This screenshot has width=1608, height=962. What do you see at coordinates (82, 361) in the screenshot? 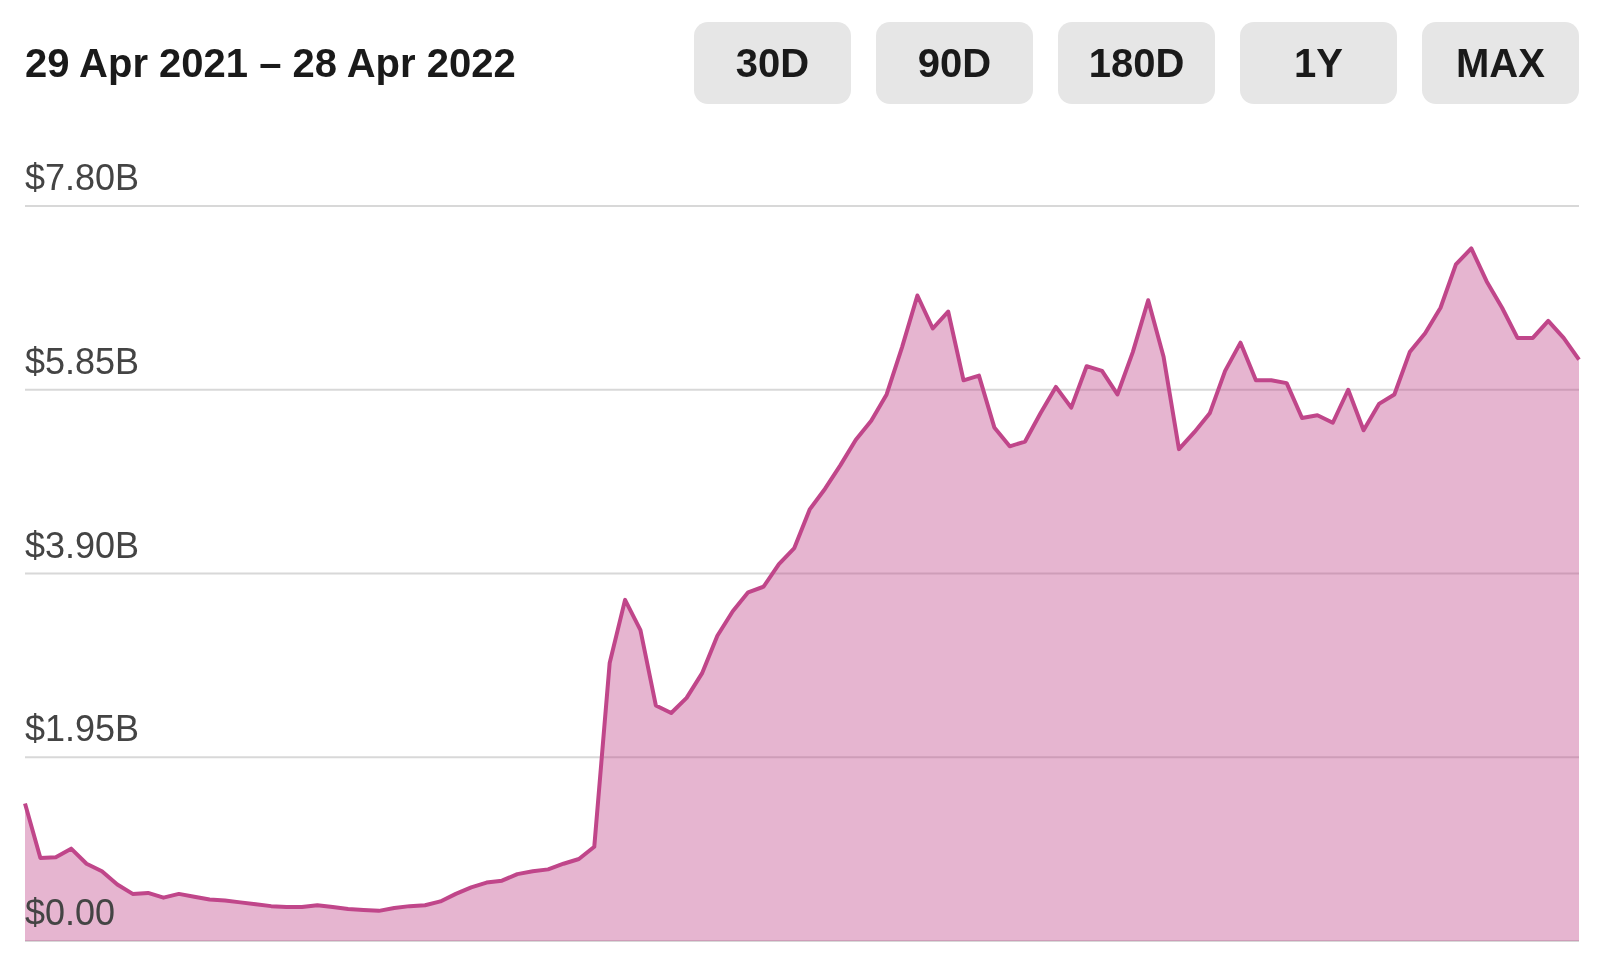
I see `y-tick-label: $5.85B` at bounding box center [82, 361].